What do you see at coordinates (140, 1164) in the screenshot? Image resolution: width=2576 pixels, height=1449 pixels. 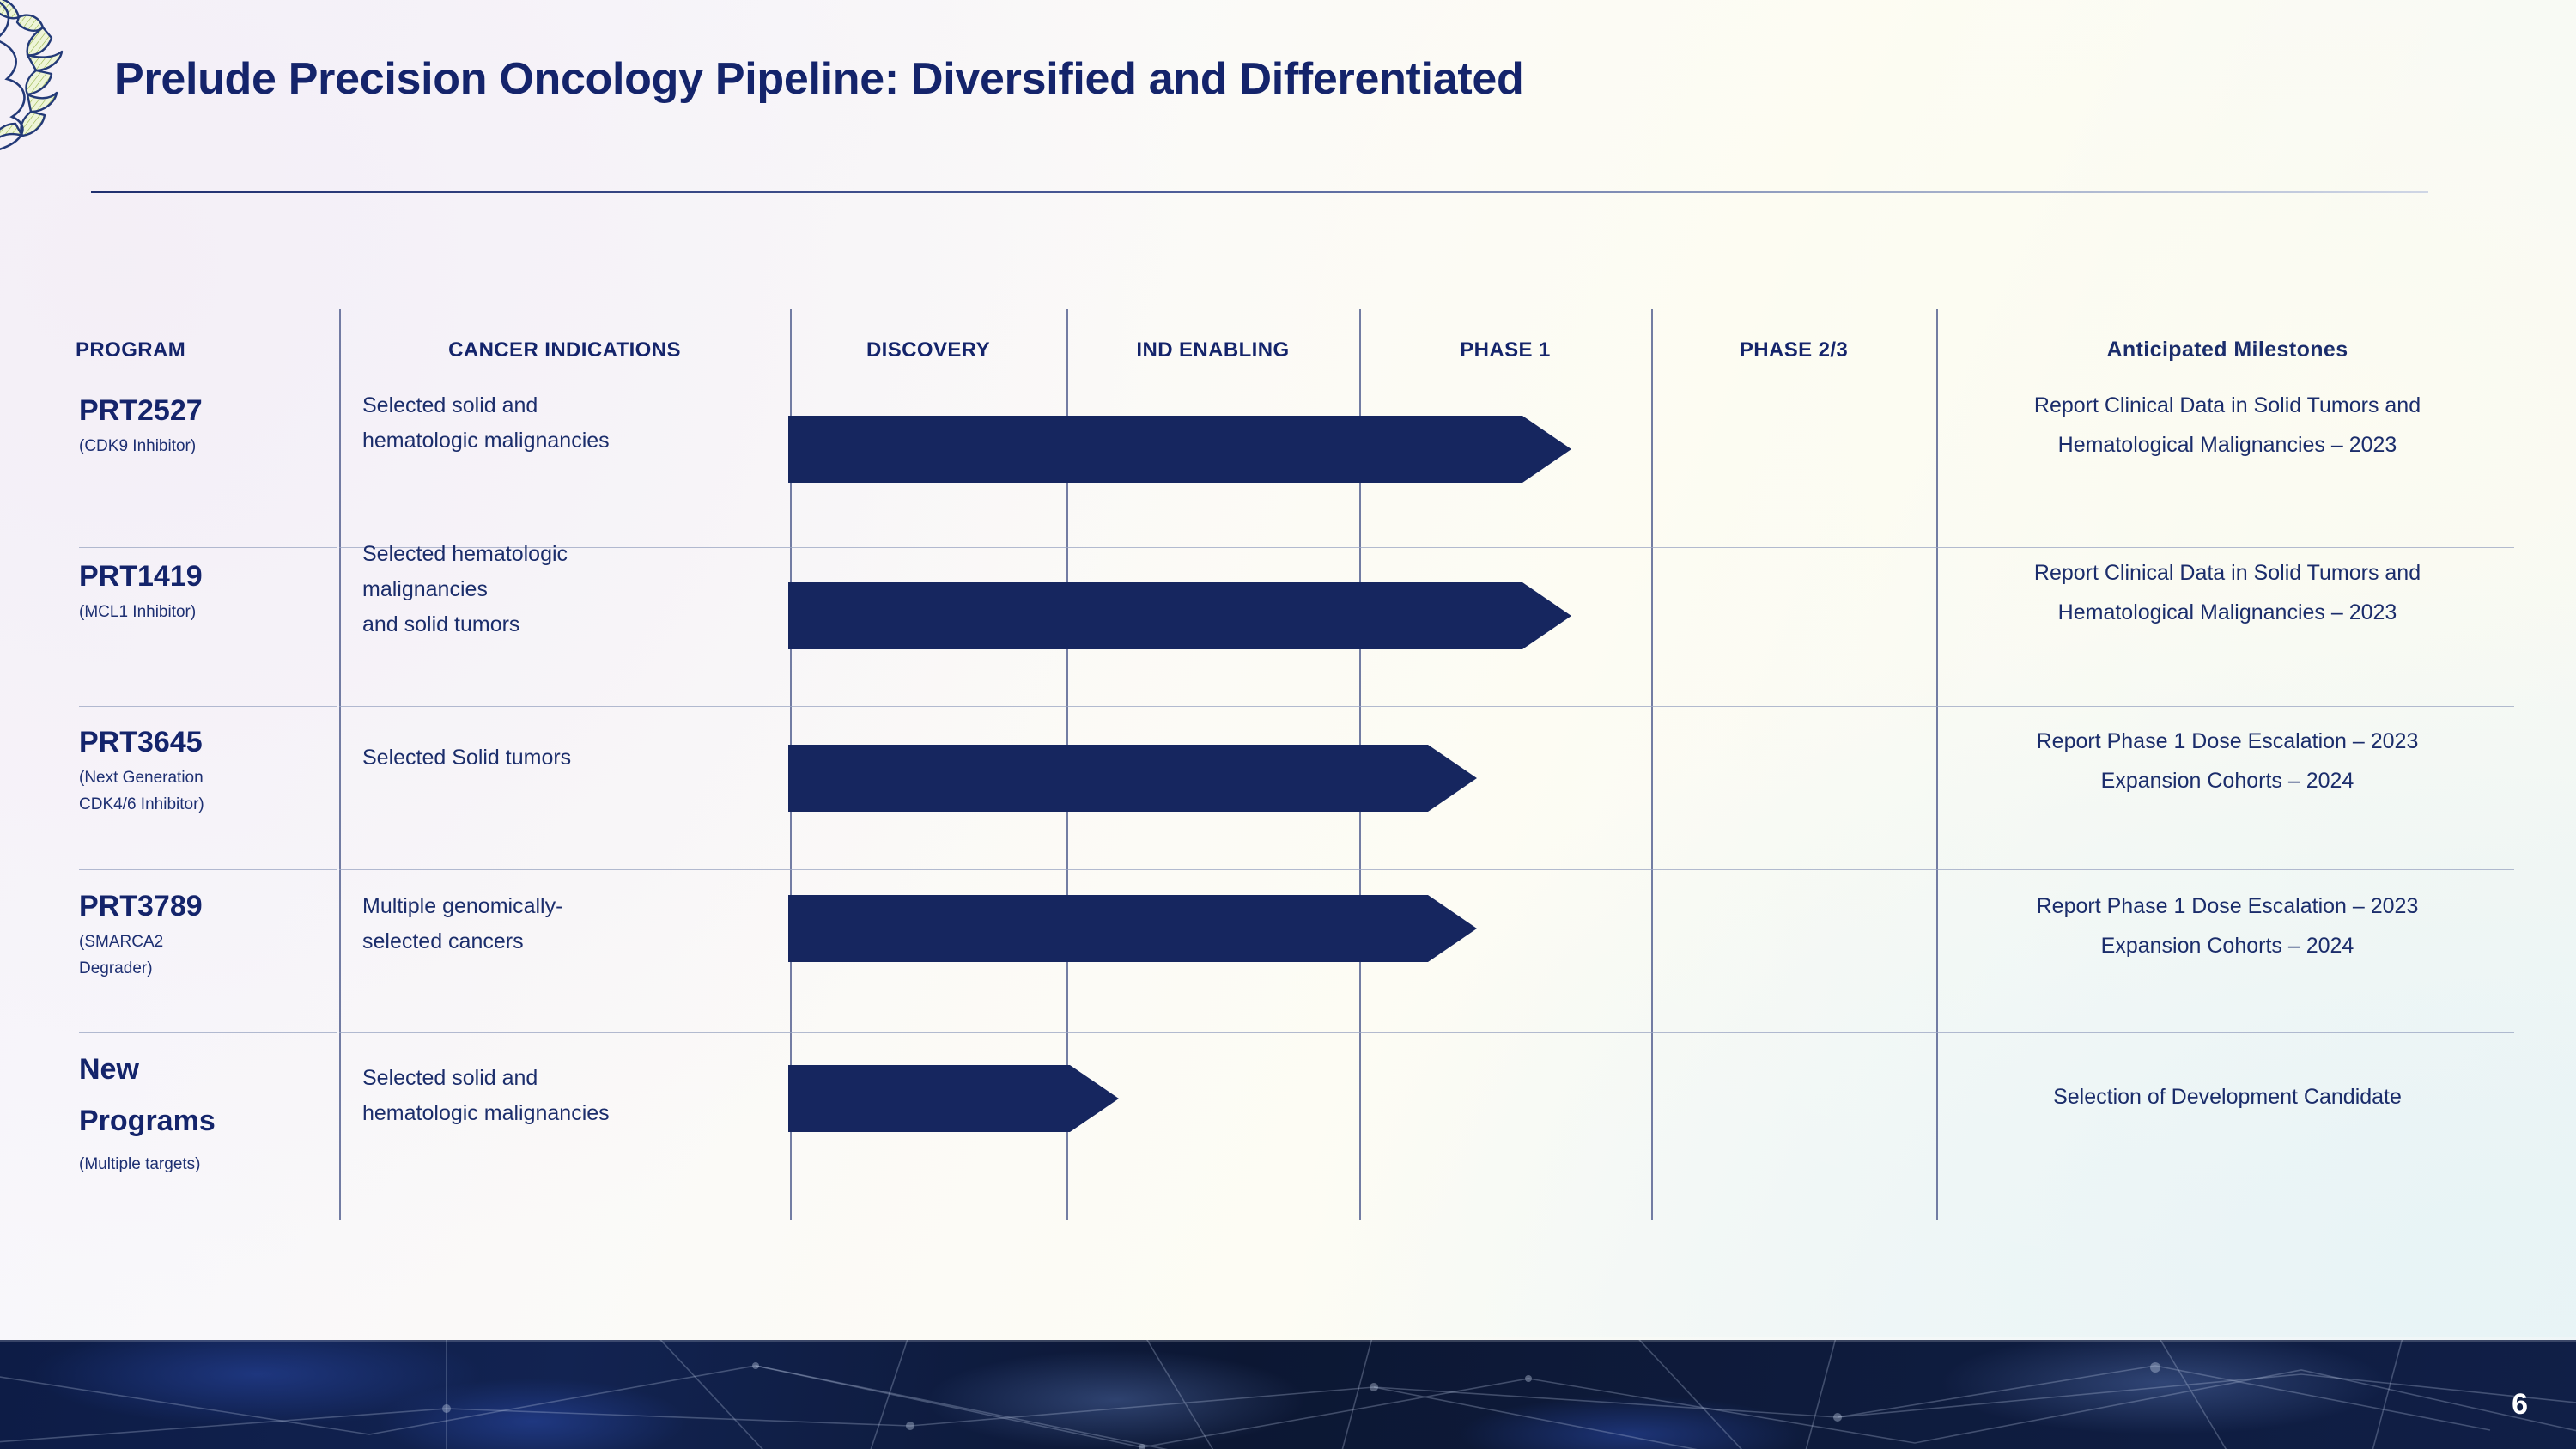 I see `program-subtitle-5: (Multiple targets)` at bounding box center [140, 1164].